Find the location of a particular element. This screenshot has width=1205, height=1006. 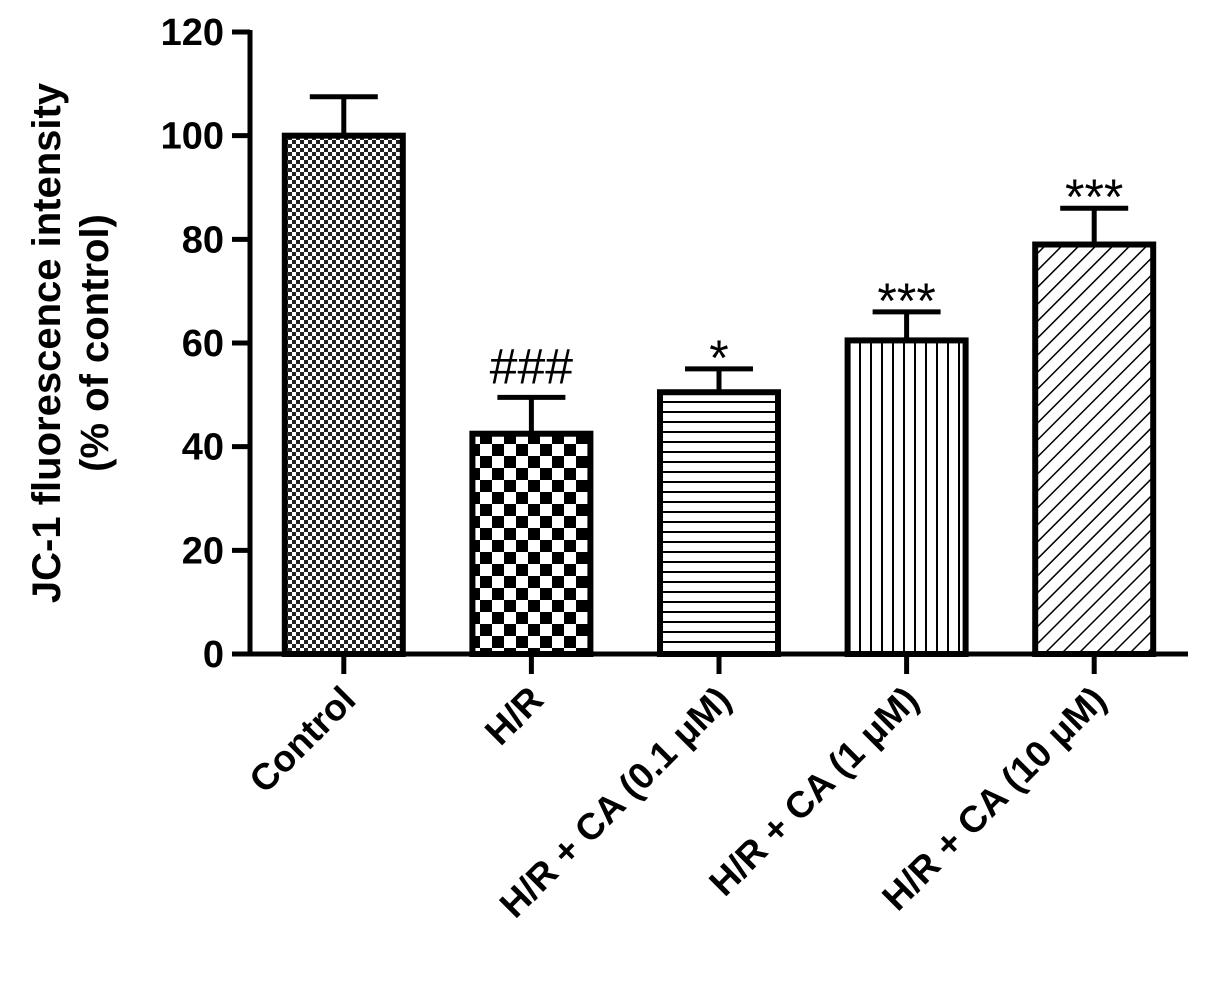

y-tick-label: 0 is located at coordinates (213, 655).